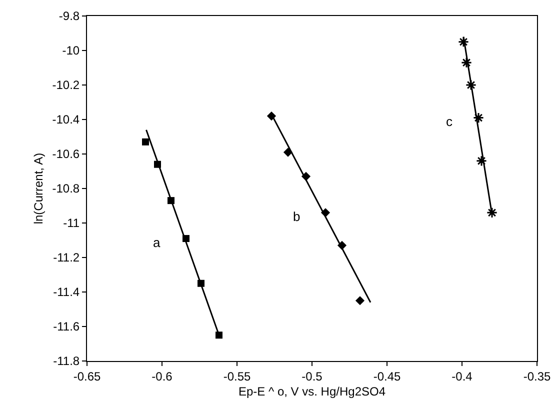  What do you see at coordinates (39, 188) in the screenshot?
I see `y-axis-title: ln(Current, A)` at bounding box center [39, 188].